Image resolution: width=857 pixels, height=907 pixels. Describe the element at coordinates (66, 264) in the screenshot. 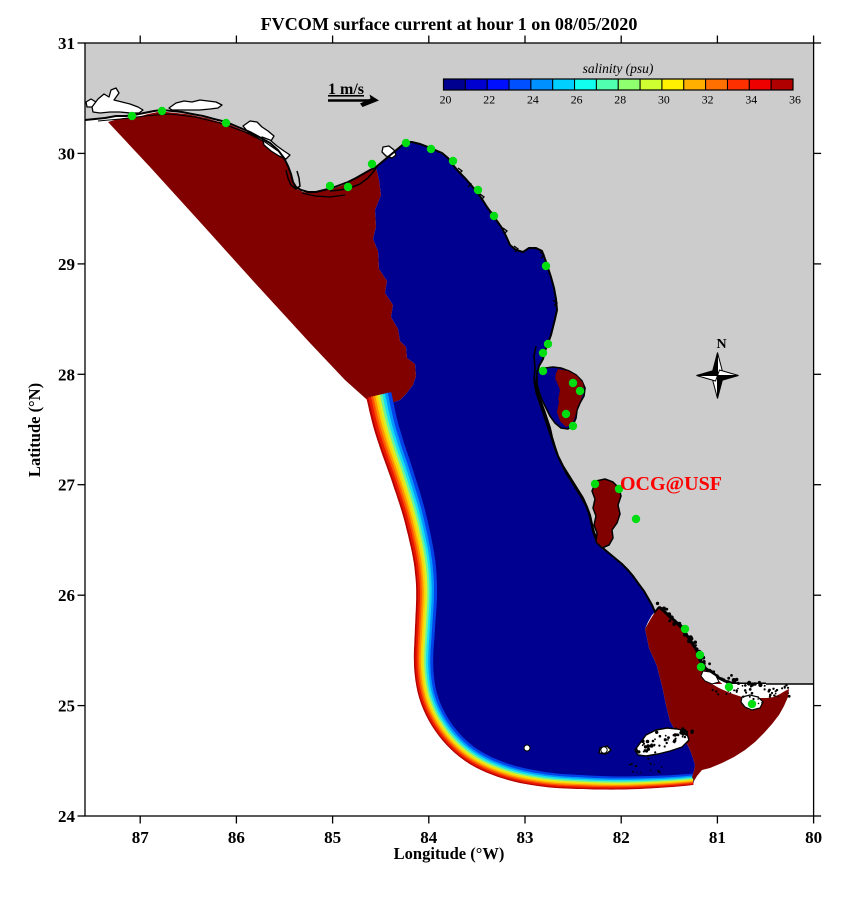

I see `svg-text: 29` at that location.